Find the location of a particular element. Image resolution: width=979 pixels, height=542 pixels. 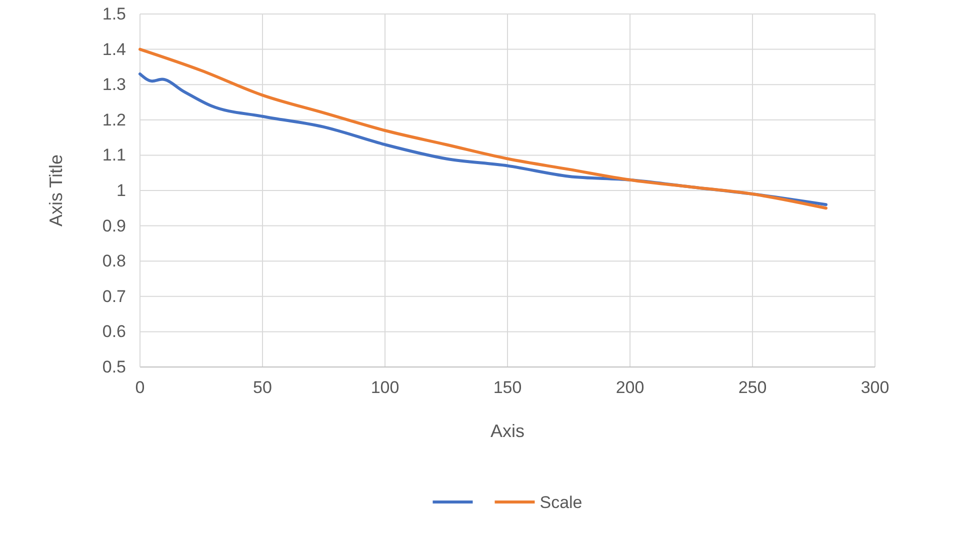

x-tick-label: 0 is located at coordinates (140, 388).